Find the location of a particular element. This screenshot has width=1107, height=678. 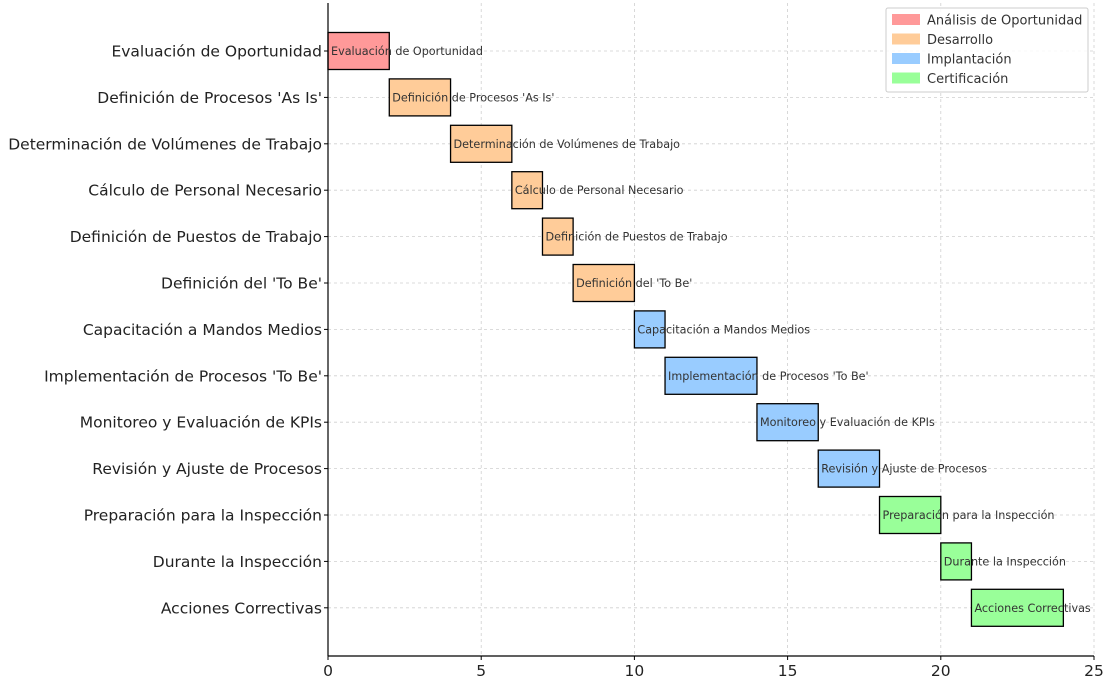

x-axis-tick-labels: 0 5 10 15 20 25 is located at coordinates (713, 670).